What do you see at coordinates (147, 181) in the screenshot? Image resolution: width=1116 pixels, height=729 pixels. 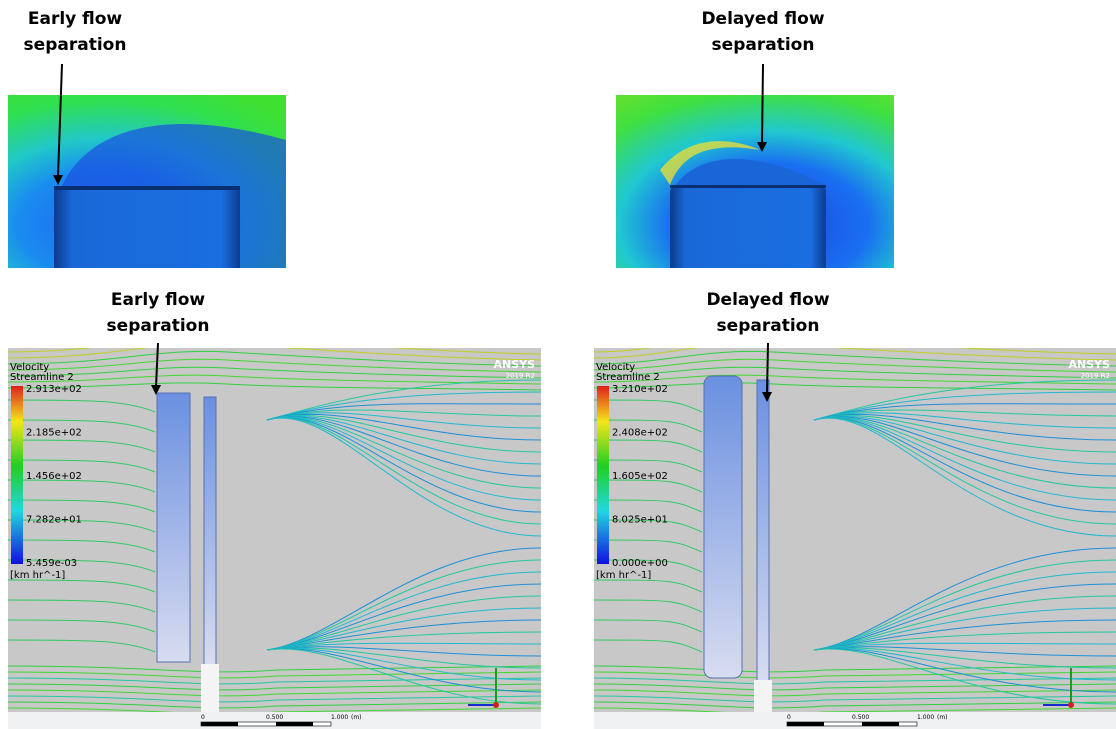 I see `closeup-early` at bounding box center [147, 181].